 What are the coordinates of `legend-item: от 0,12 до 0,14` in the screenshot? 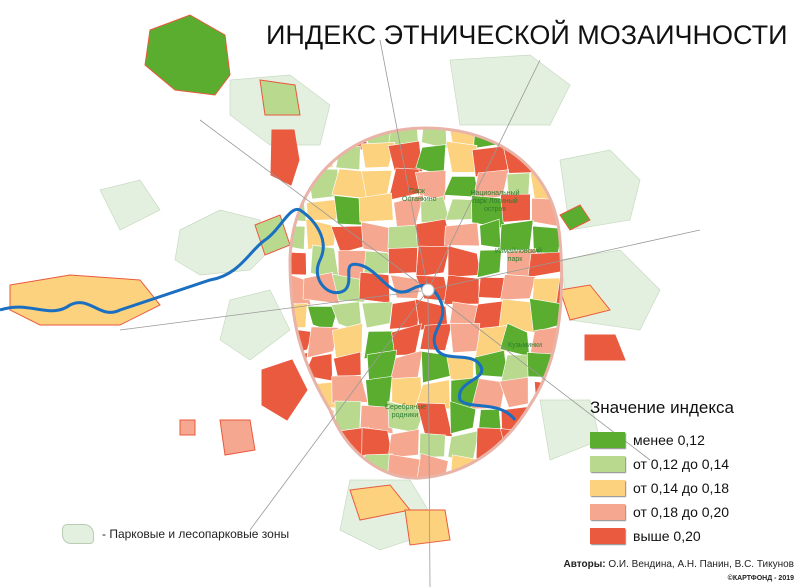 It's located at (662, 464).